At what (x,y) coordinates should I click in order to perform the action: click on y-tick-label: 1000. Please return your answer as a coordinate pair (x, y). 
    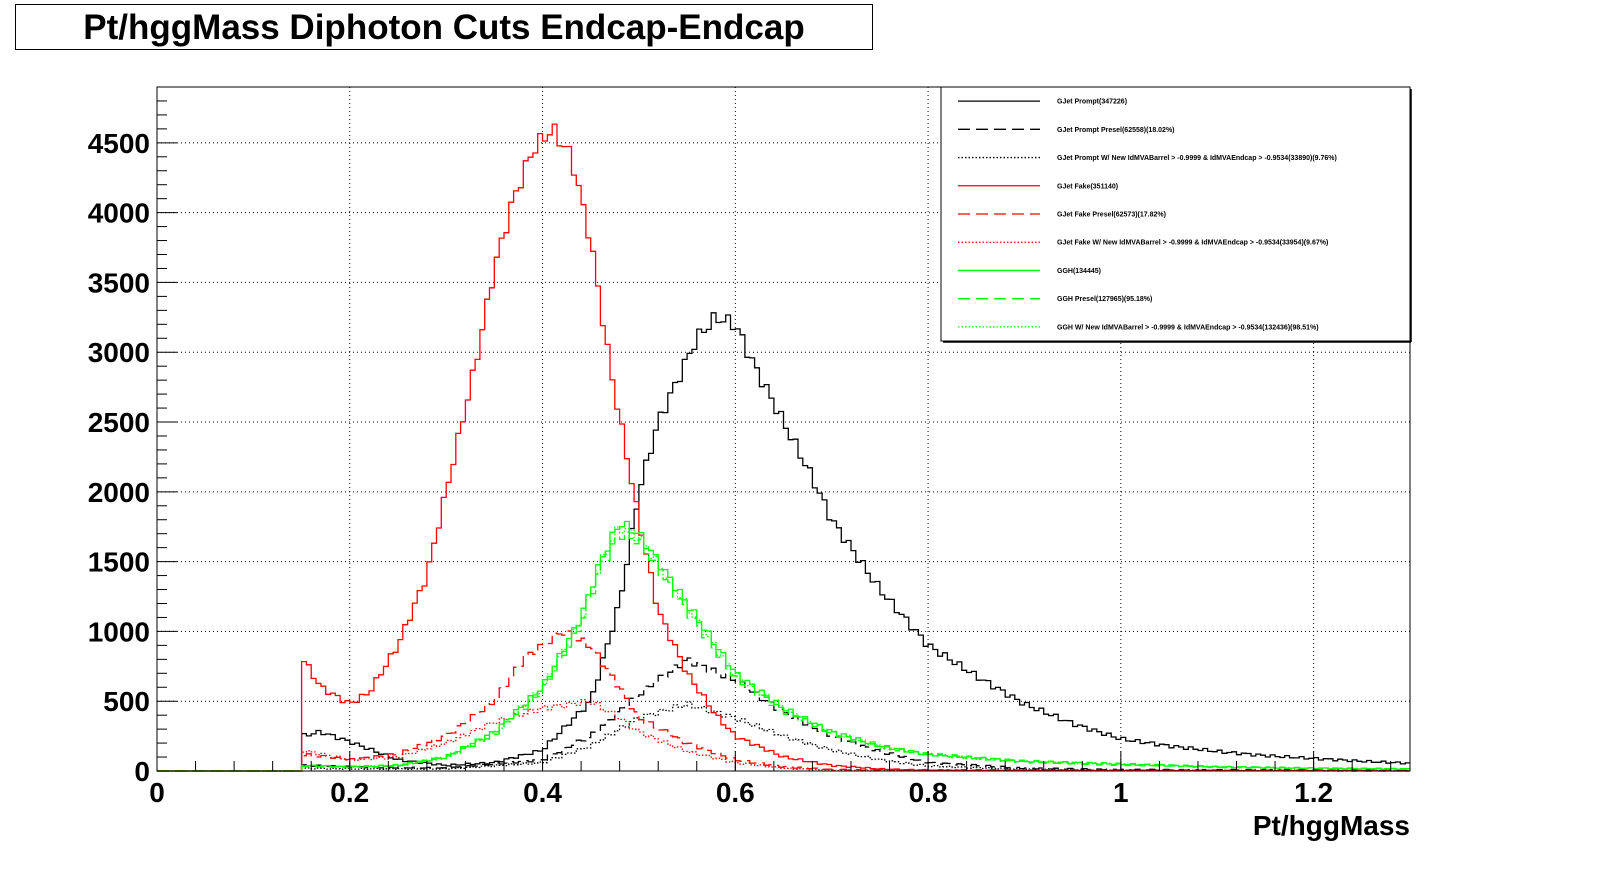
    Looking at the image, I should click on (119, 631).